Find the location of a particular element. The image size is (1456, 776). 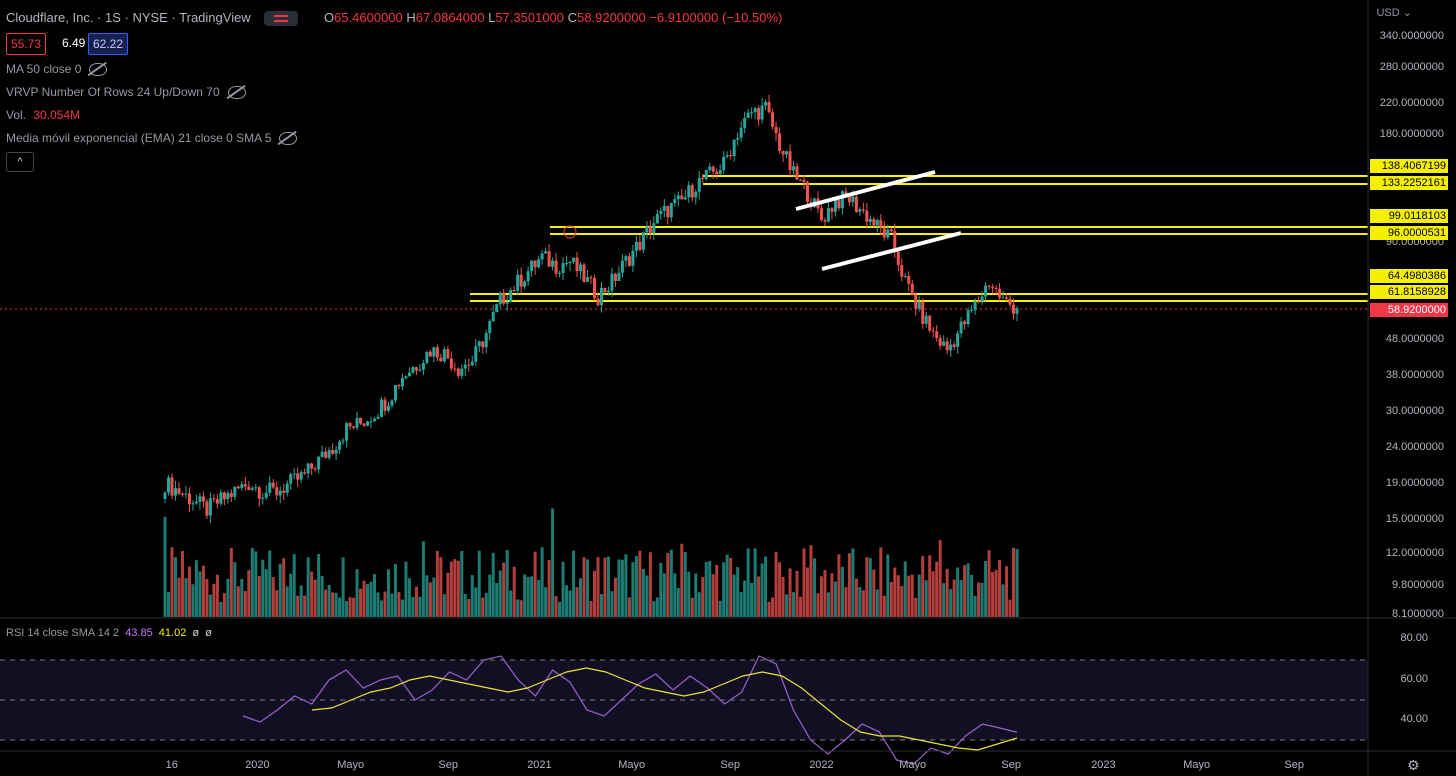

indicator-vol-value: 30.054M is located at coordinates (57, 115).